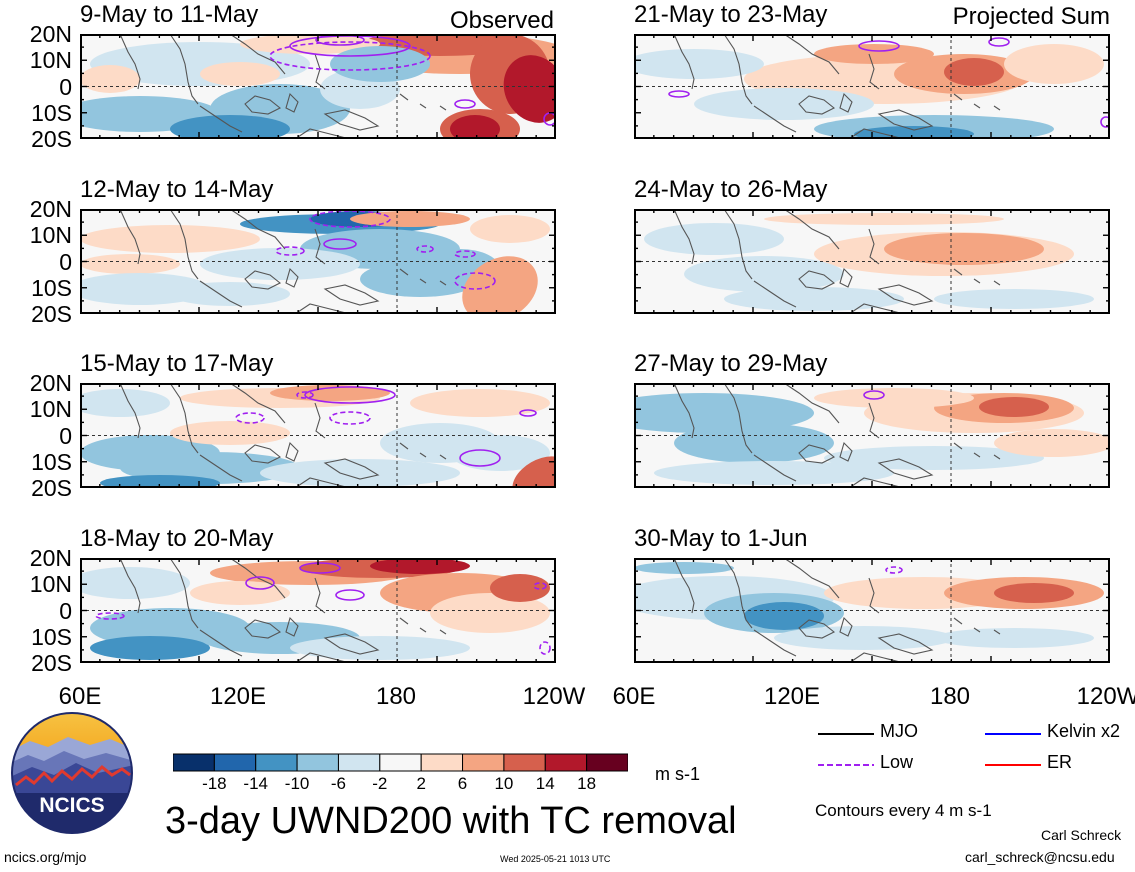  What do you see at coordinates (396, 696) in the screenshot?
I see `longitude-label: 180` at bounding box center [396, 696].